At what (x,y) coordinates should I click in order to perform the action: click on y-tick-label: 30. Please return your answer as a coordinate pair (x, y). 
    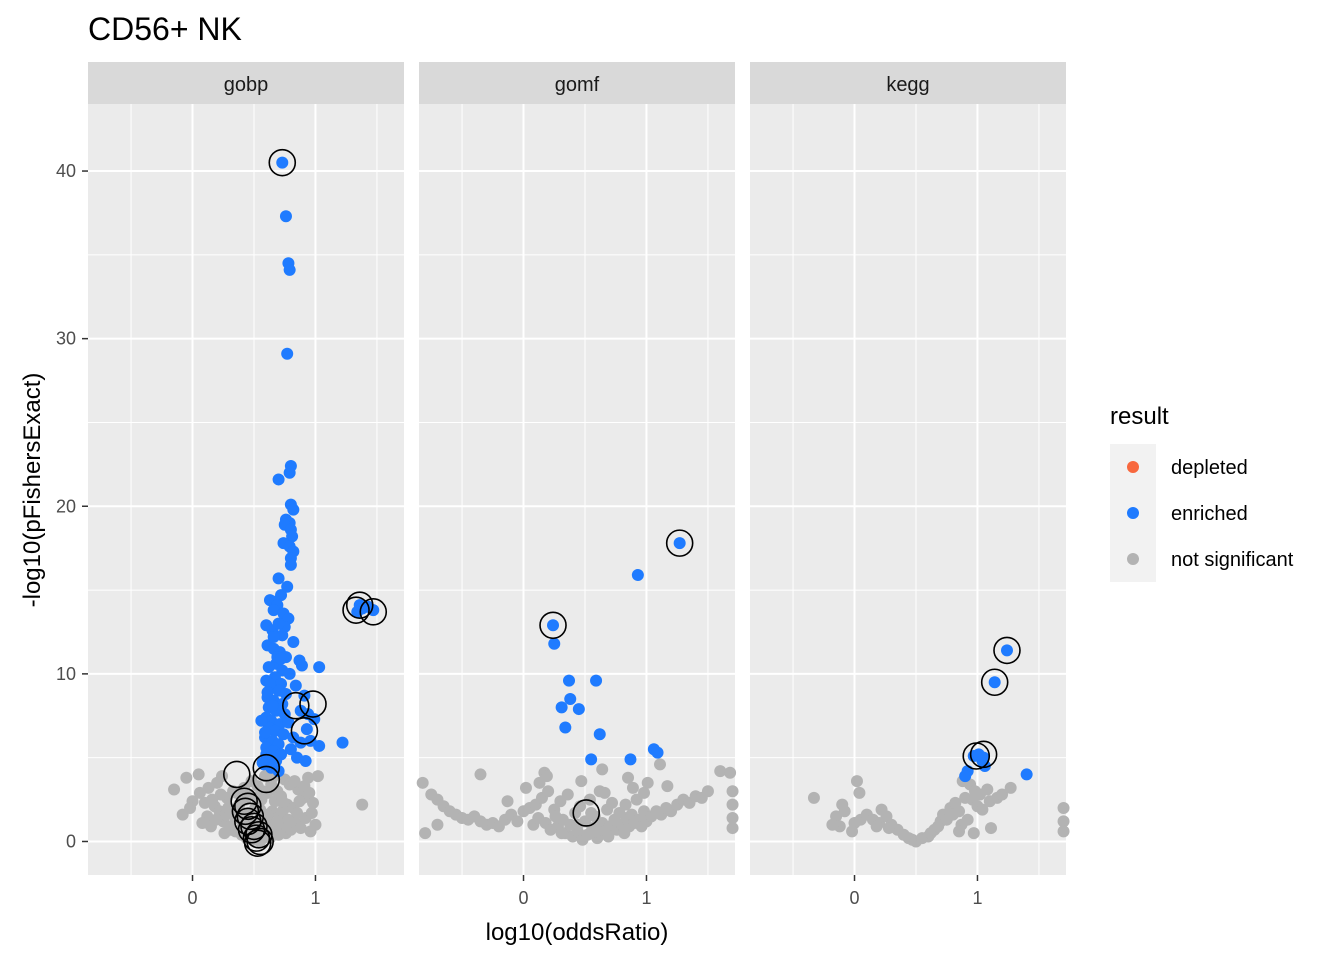
    Looking at the image, I should click on (66, 339).